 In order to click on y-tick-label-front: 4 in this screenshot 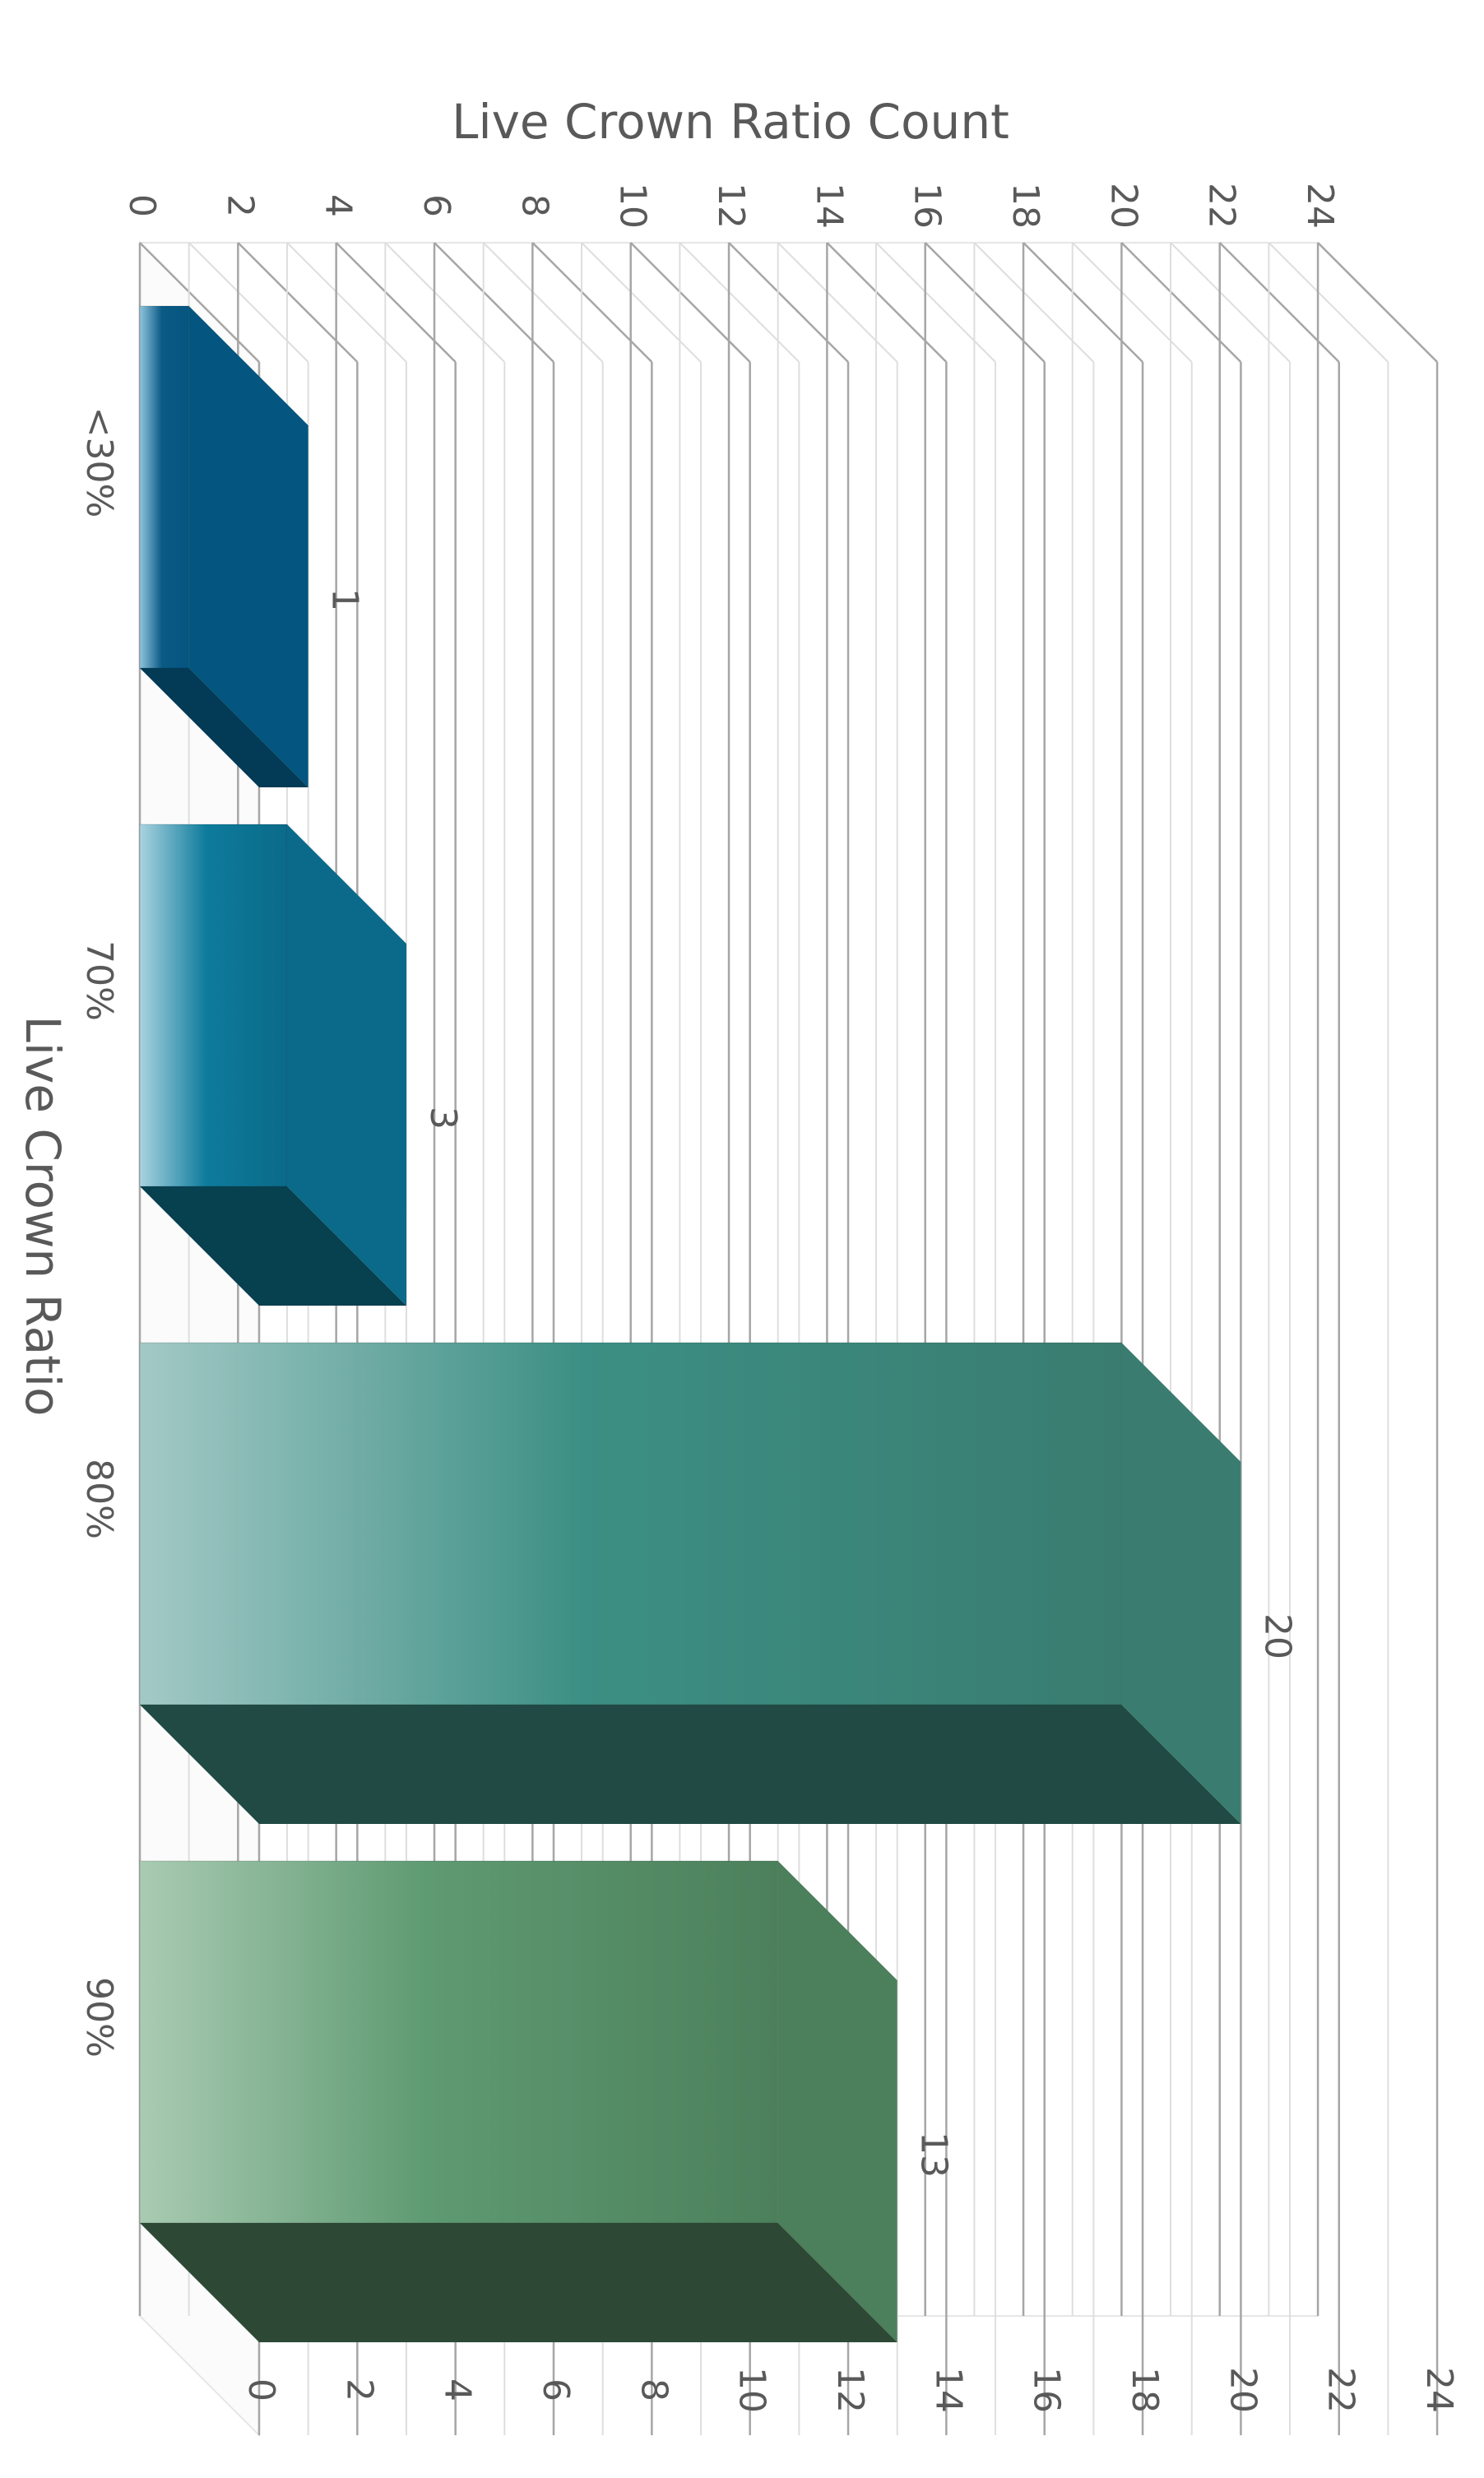, I will do `click(458, 2390)`.